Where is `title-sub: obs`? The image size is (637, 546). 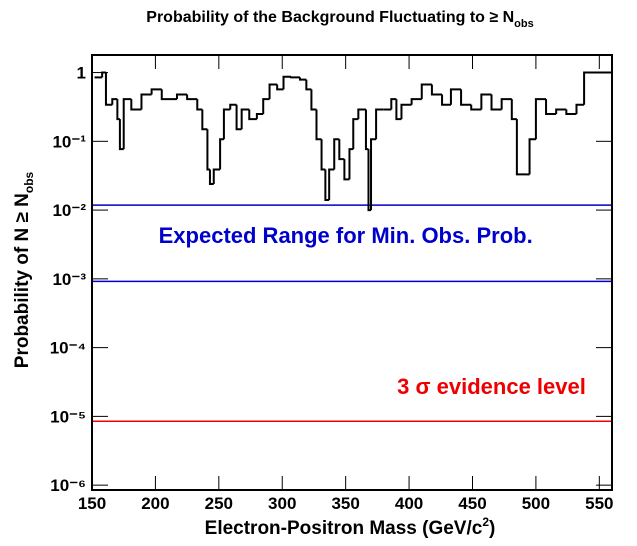
title-sub: obs is located at coordinates (524, 24).